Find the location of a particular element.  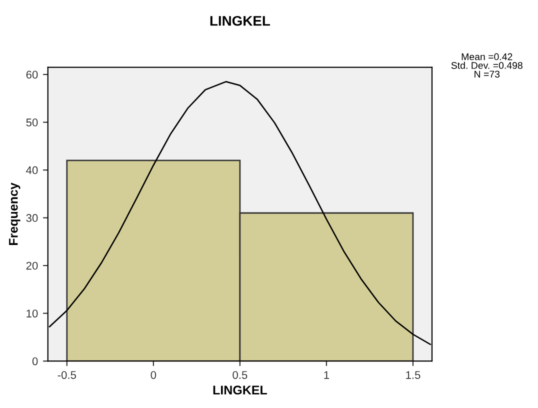

x-tick-label: 0 is located at coordinates (153, 375).